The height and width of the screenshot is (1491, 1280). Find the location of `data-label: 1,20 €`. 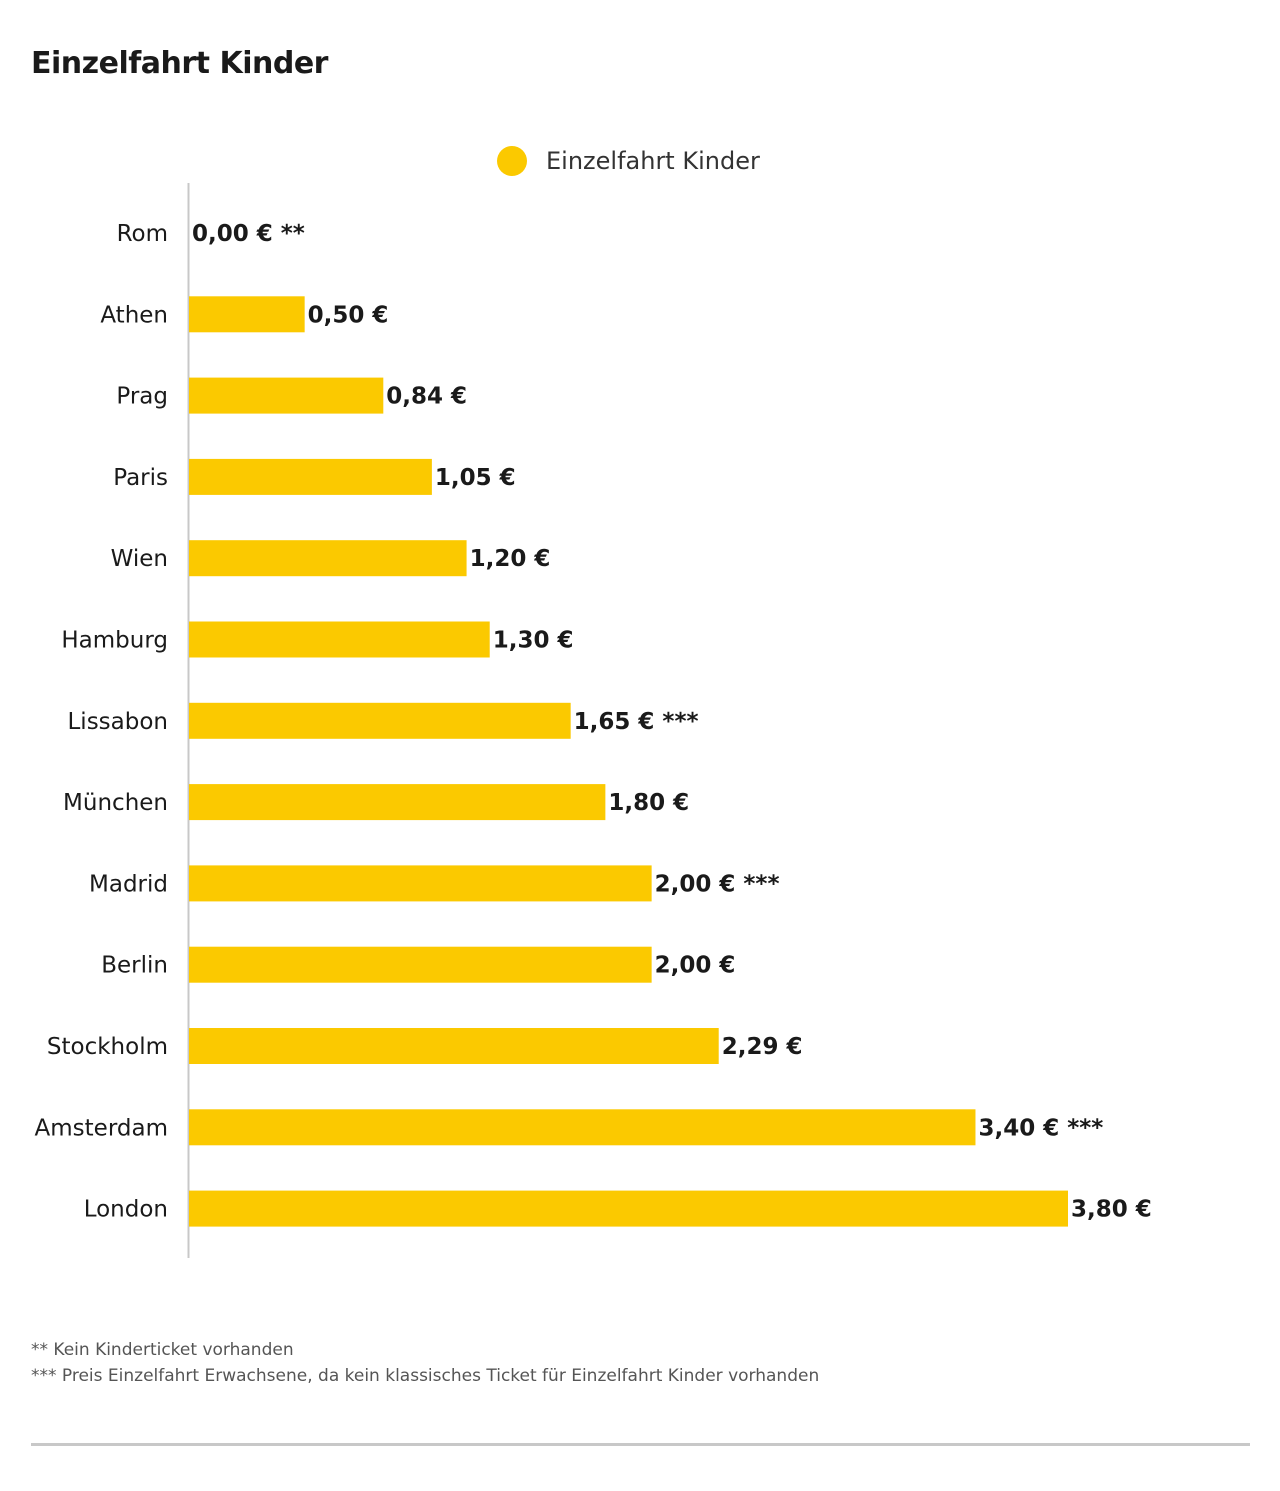

data-label: 1,20 € is located at coordinates (510, 559).